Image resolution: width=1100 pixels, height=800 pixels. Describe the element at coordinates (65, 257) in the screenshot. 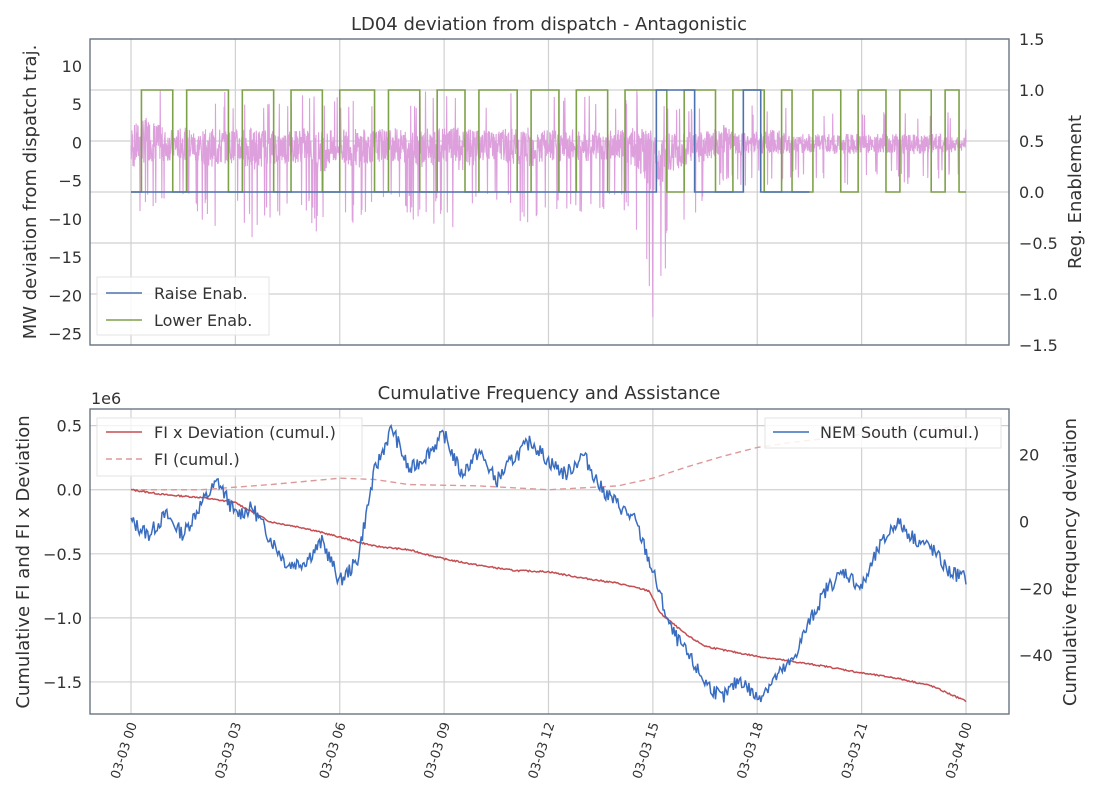

I see `y-tick-label: −15` at that location.